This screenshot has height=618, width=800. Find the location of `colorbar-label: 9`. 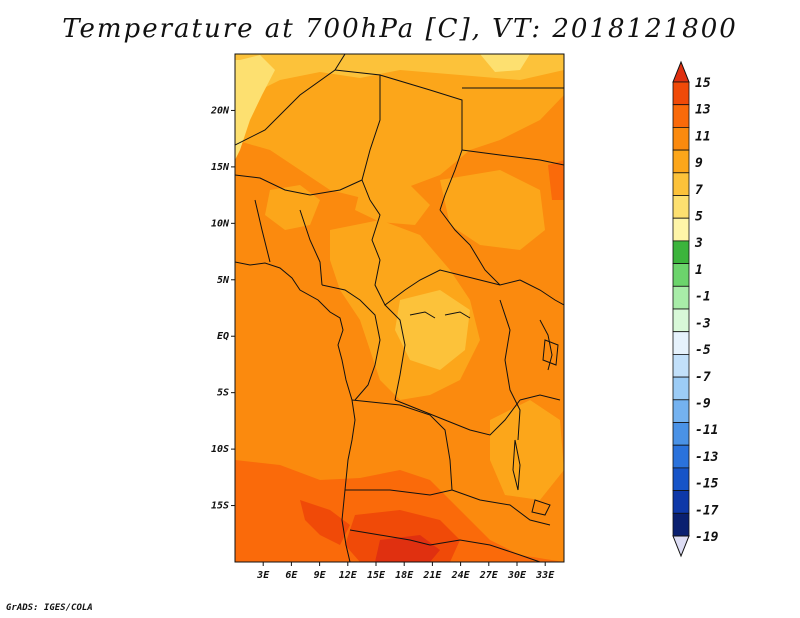

colorbar-label: 9 is located at coordinates (699, 163).